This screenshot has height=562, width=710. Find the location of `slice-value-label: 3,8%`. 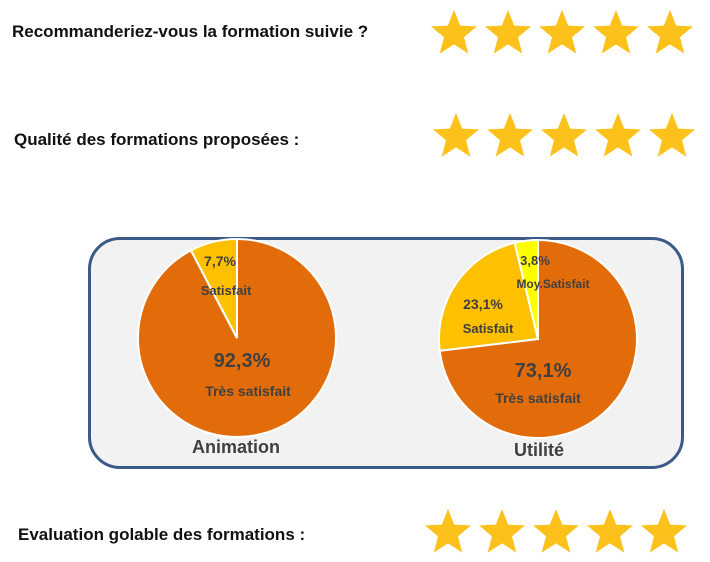

slice-value-label: 3,8% is located at coordinates (535, 260).